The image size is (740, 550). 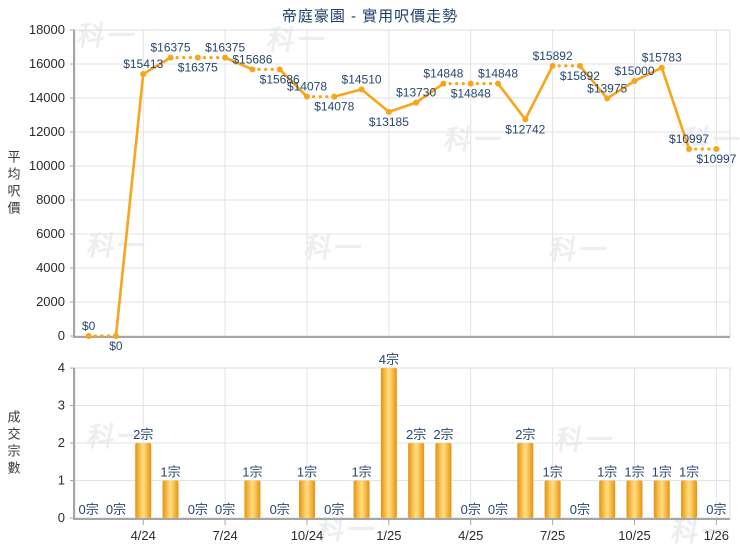 I want to click on y-tick-label: 18000, so click(x=47, y=29).